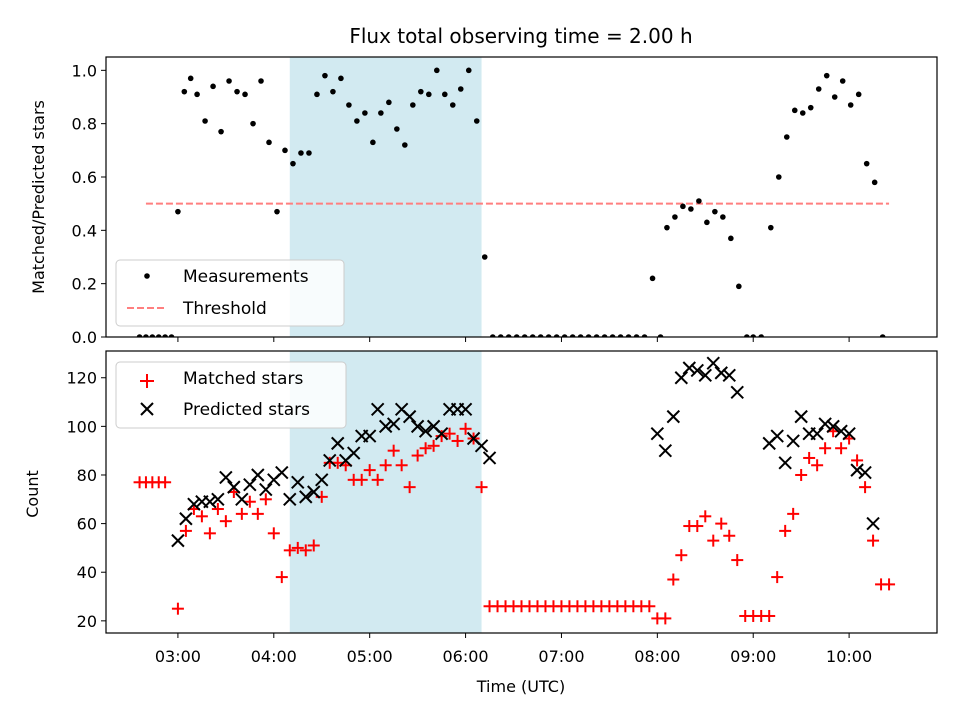 Image resolution: width=960 pixels, height=720 pixels. Describe the element at coordinates (178, 656) in the screenshot. I see `x-tick-label: 03:00` at that location.